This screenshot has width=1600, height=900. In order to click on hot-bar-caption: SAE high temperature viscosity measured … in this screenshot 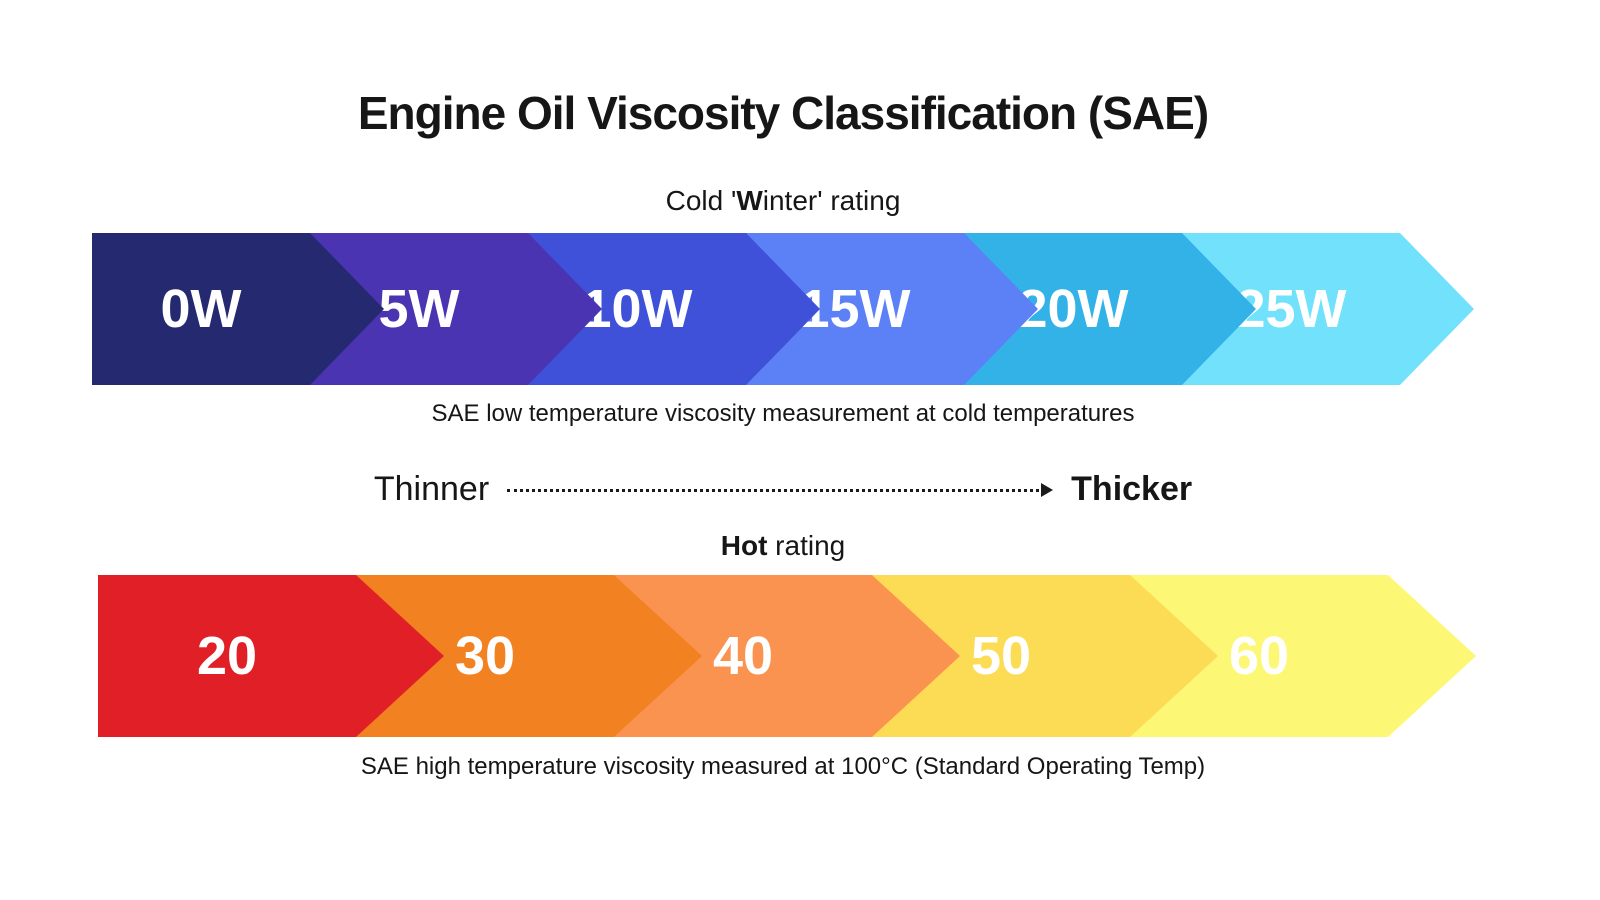, I will do `click(783, 766)`.